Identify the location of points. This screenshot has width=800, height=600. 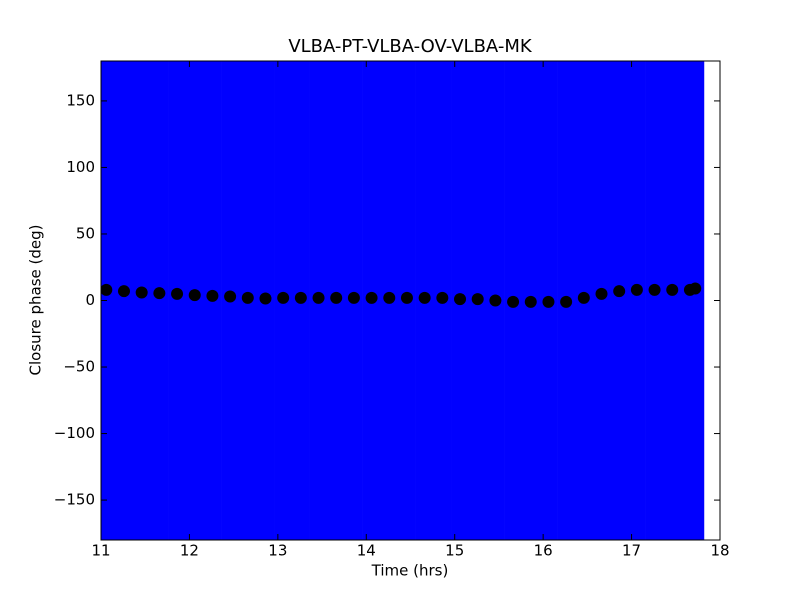
(401, 295).